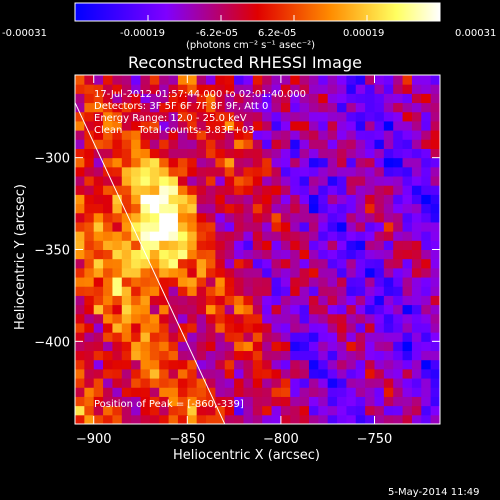 The height and width of the screenshot is (500, 500). What do you see at coordinates (52, 159) in the screenshot?
I see `y-tick-label: −300` at bounding box center [52, 159].